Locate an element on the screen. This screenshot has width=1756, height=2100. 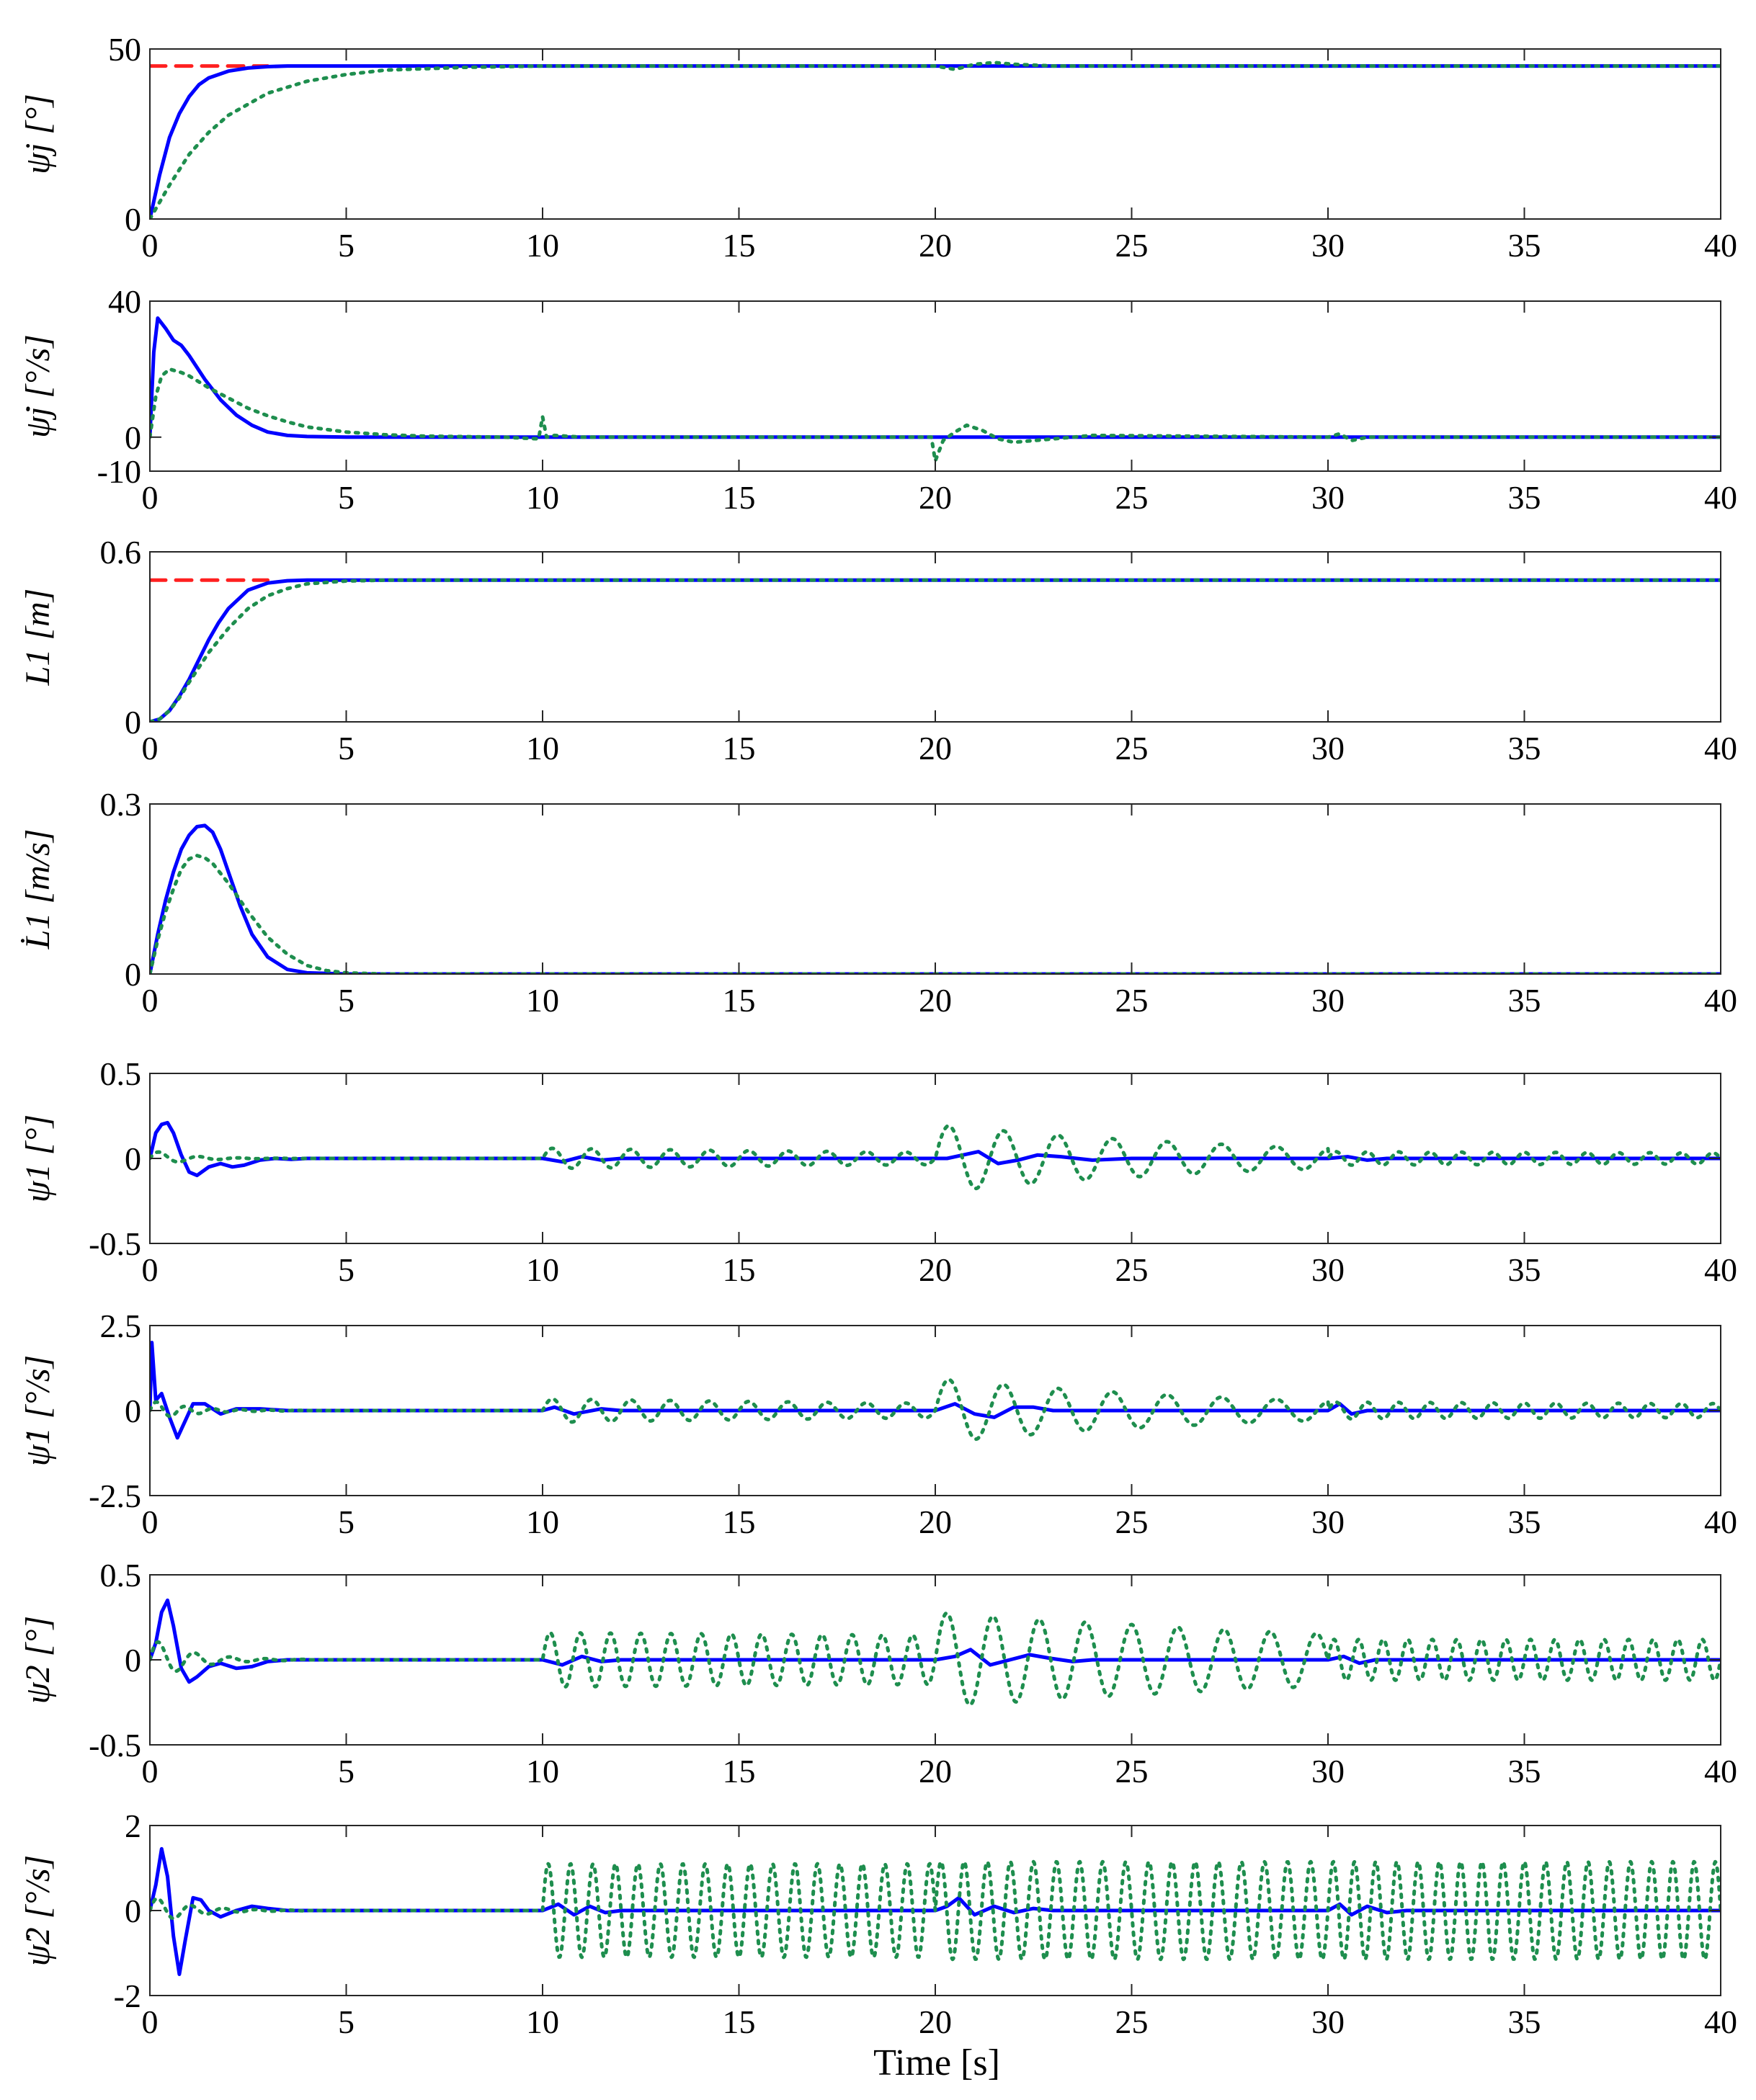
y-tick-label: -2.5 is located at coordinates (115, 1496).